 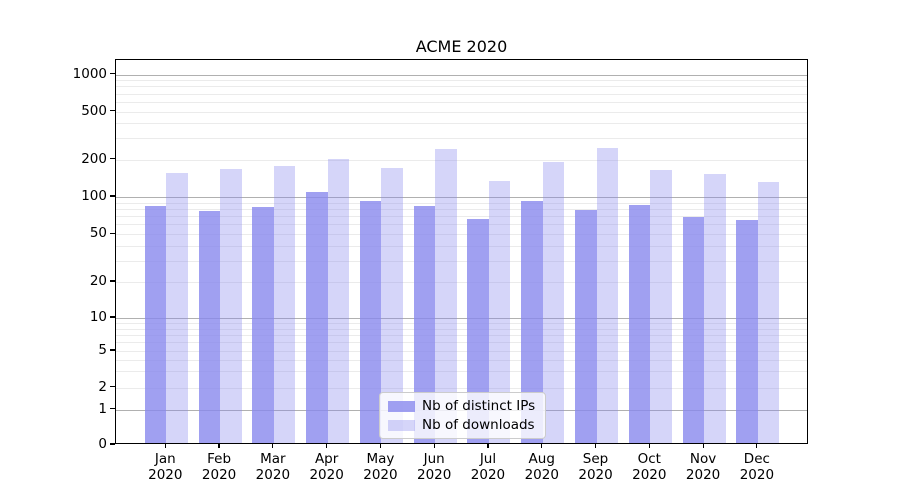 What do you see at coordinates (326, 467) in the screenshot?
I see `x-tick-label-apr: Apr 2020` at bounding box center [326, 467].